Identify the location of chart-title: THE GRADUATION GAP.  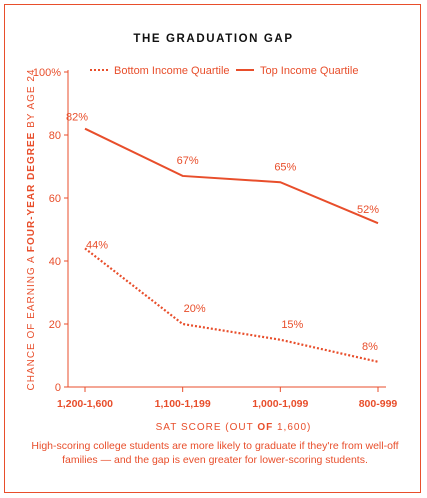
(213, 39).